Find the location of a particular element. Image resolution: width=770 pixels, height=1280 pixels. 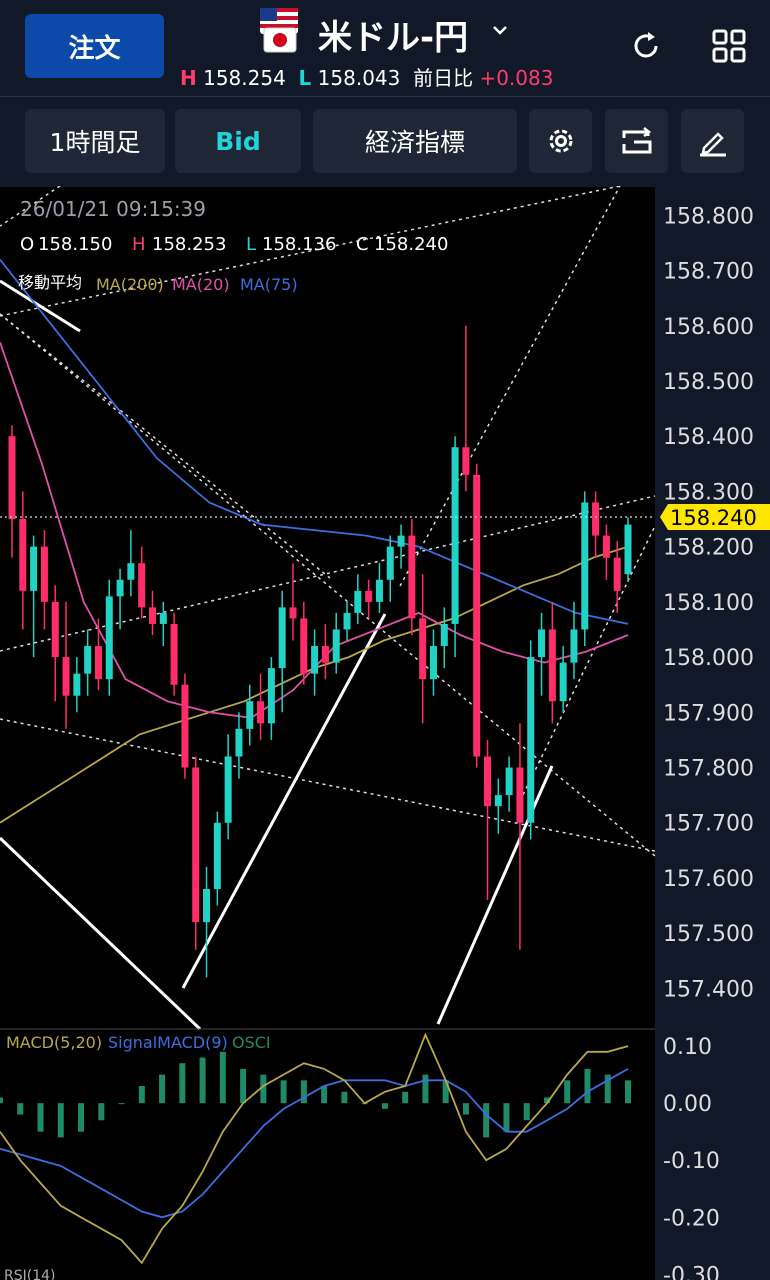

price-type-button: Bid is located at coordinates (238, 141).